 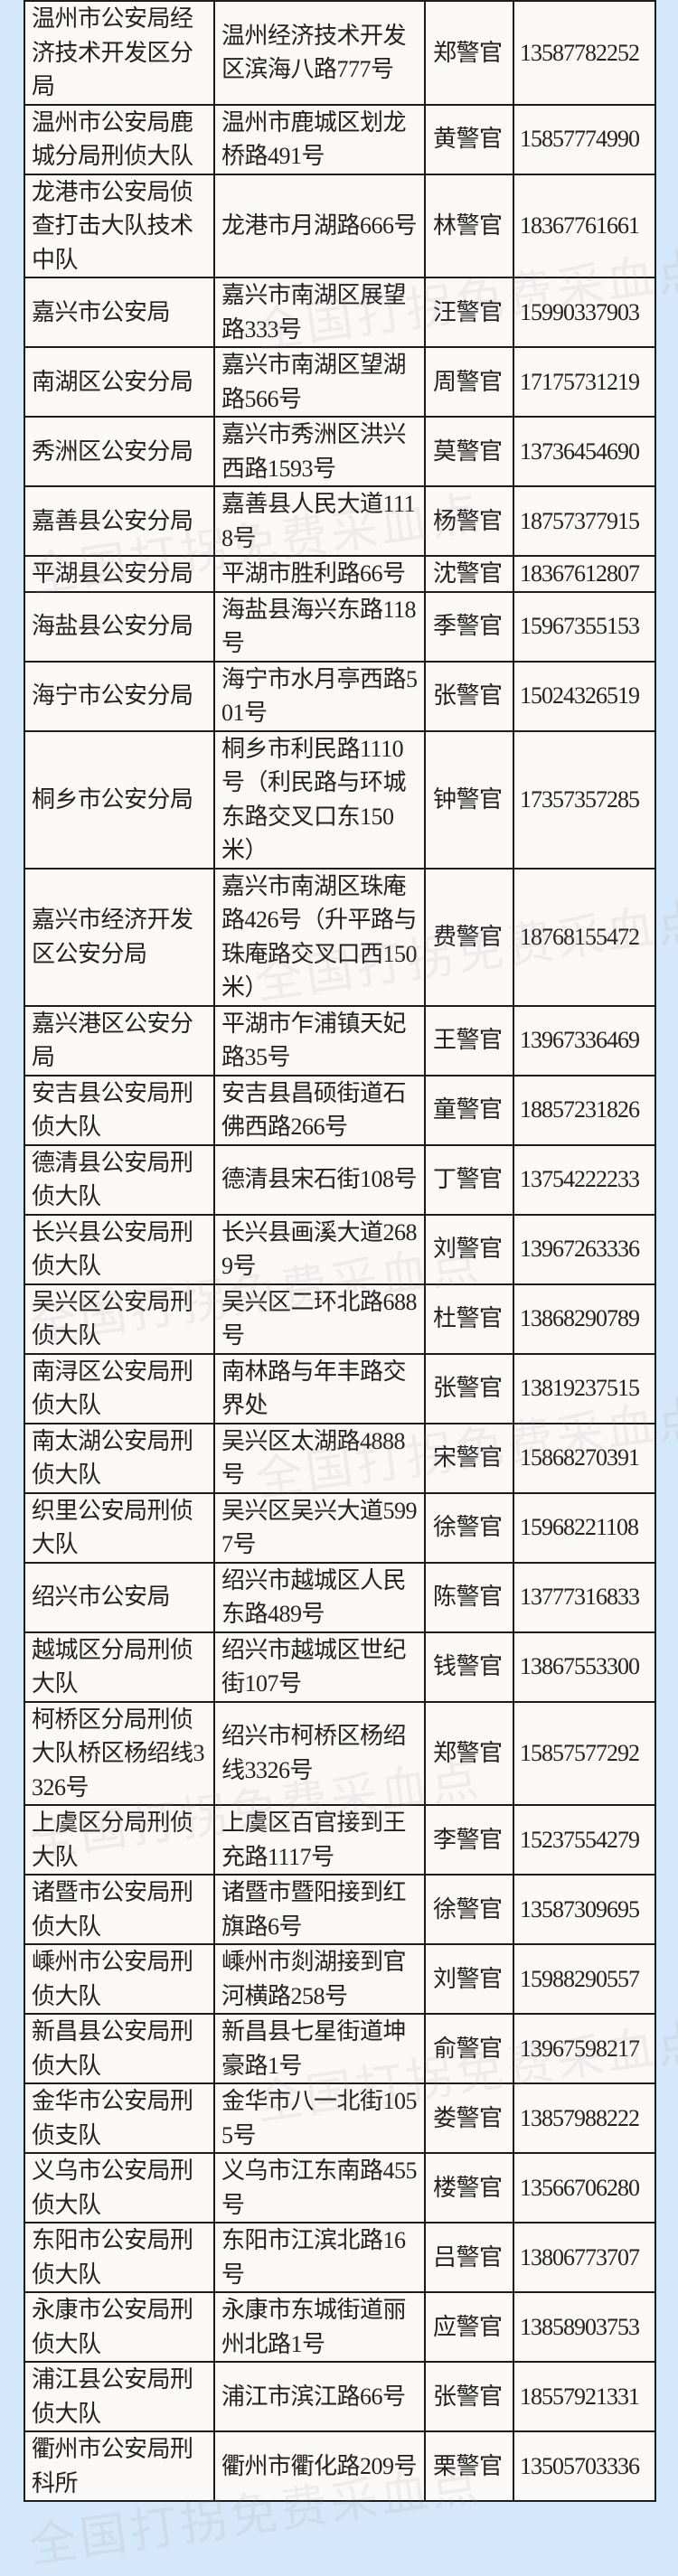 I want to click on address-cell: 嘉兴市南湖区珠庵路426号（升平路与珠庵路交叉口西150米）, so click(x=319, y=937).